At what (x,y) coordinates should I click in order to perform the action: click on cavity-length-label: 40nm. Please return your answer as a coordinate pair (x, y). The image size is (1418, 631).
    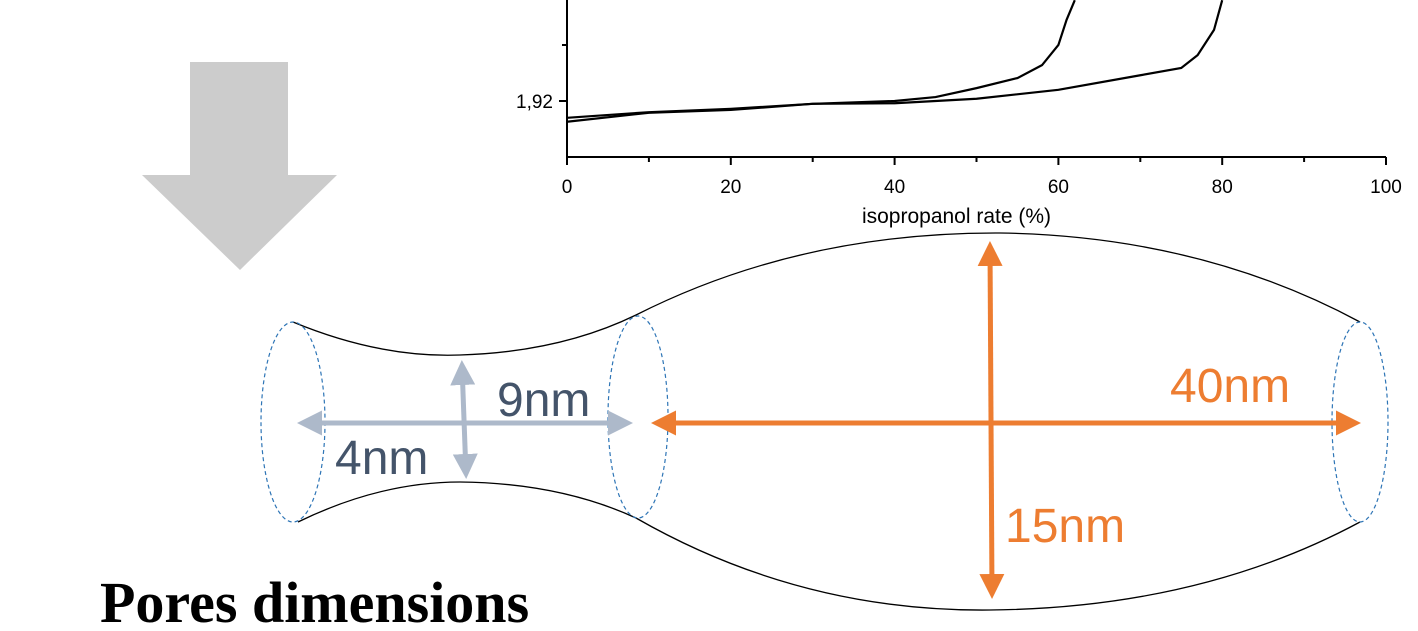
    Looking at the image, I should click on (1230, 386).